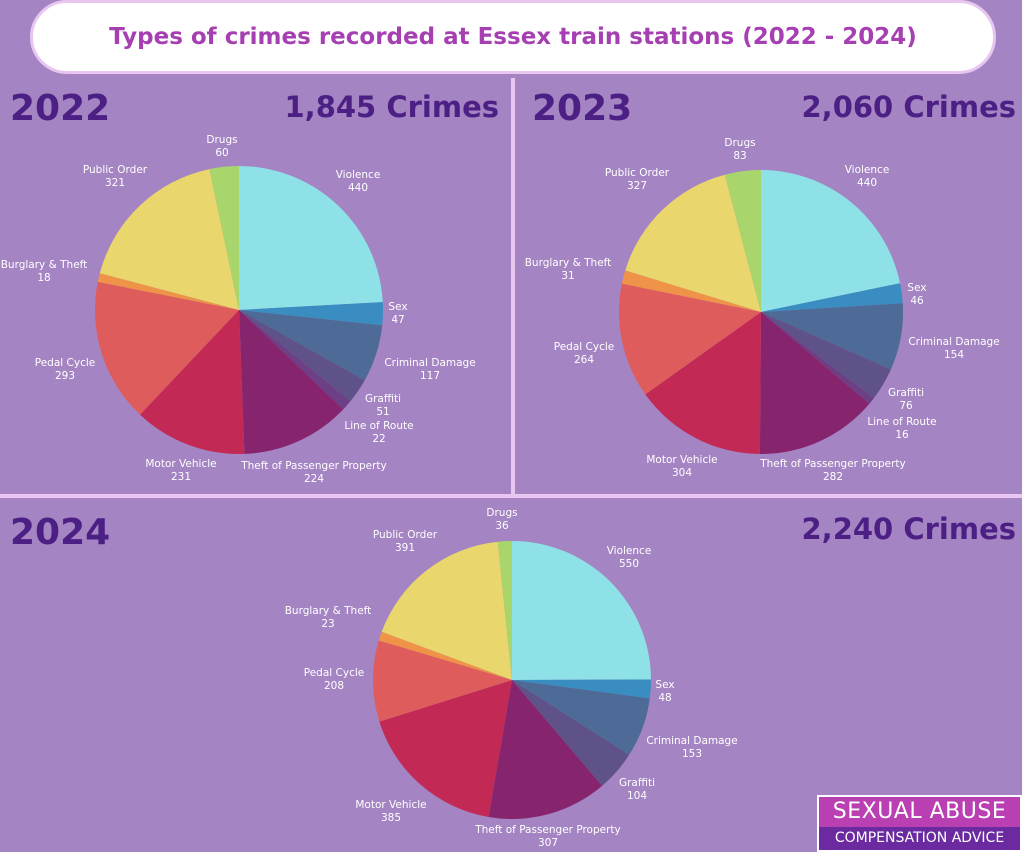 The image size is (1022, 852). I want to click on pie-2023-value-motor-vehicle: 304, so click(682, 473).